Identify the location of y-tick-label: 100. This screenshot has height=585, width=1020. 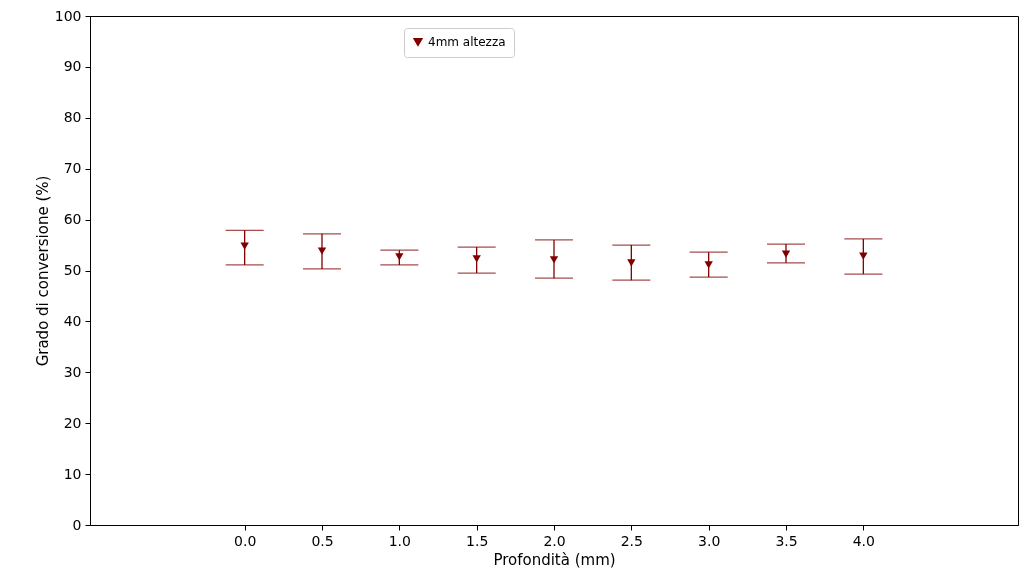
(68, 15).